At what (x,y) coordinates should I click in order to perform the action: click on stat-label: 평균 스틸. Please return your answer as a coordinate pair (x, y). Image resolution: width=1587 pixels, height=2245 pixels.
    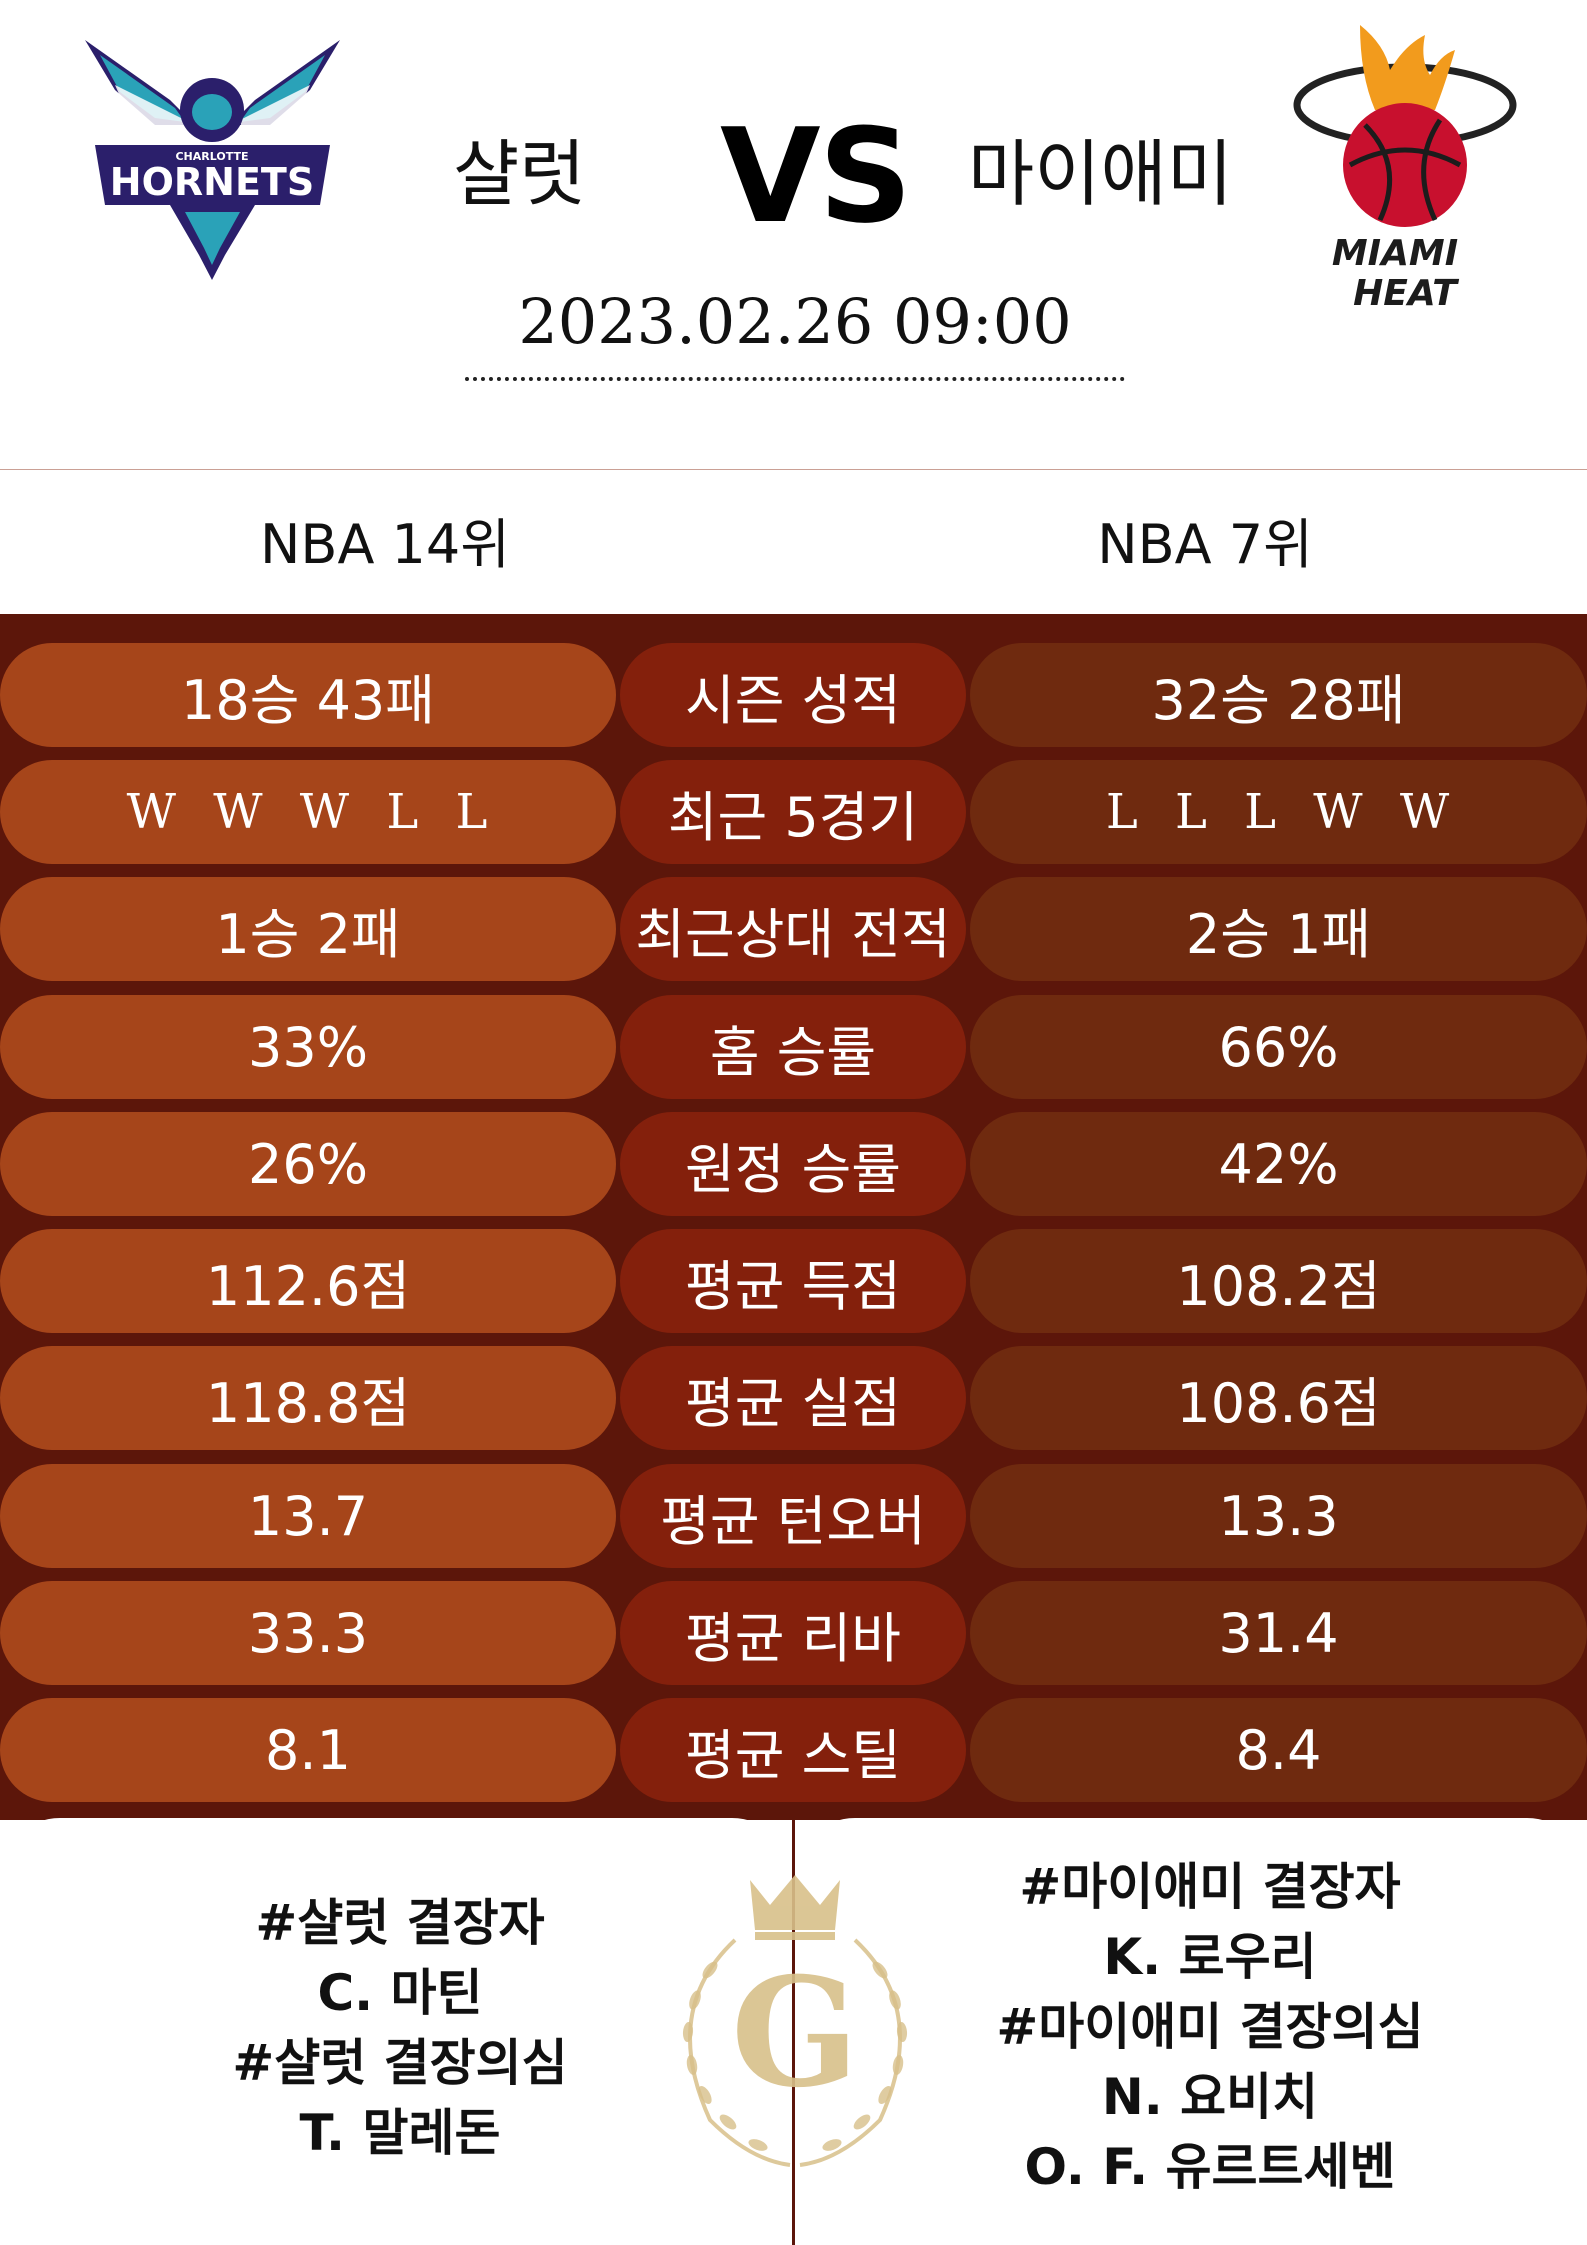
    Looking at the image, I should click on (793, 1750).